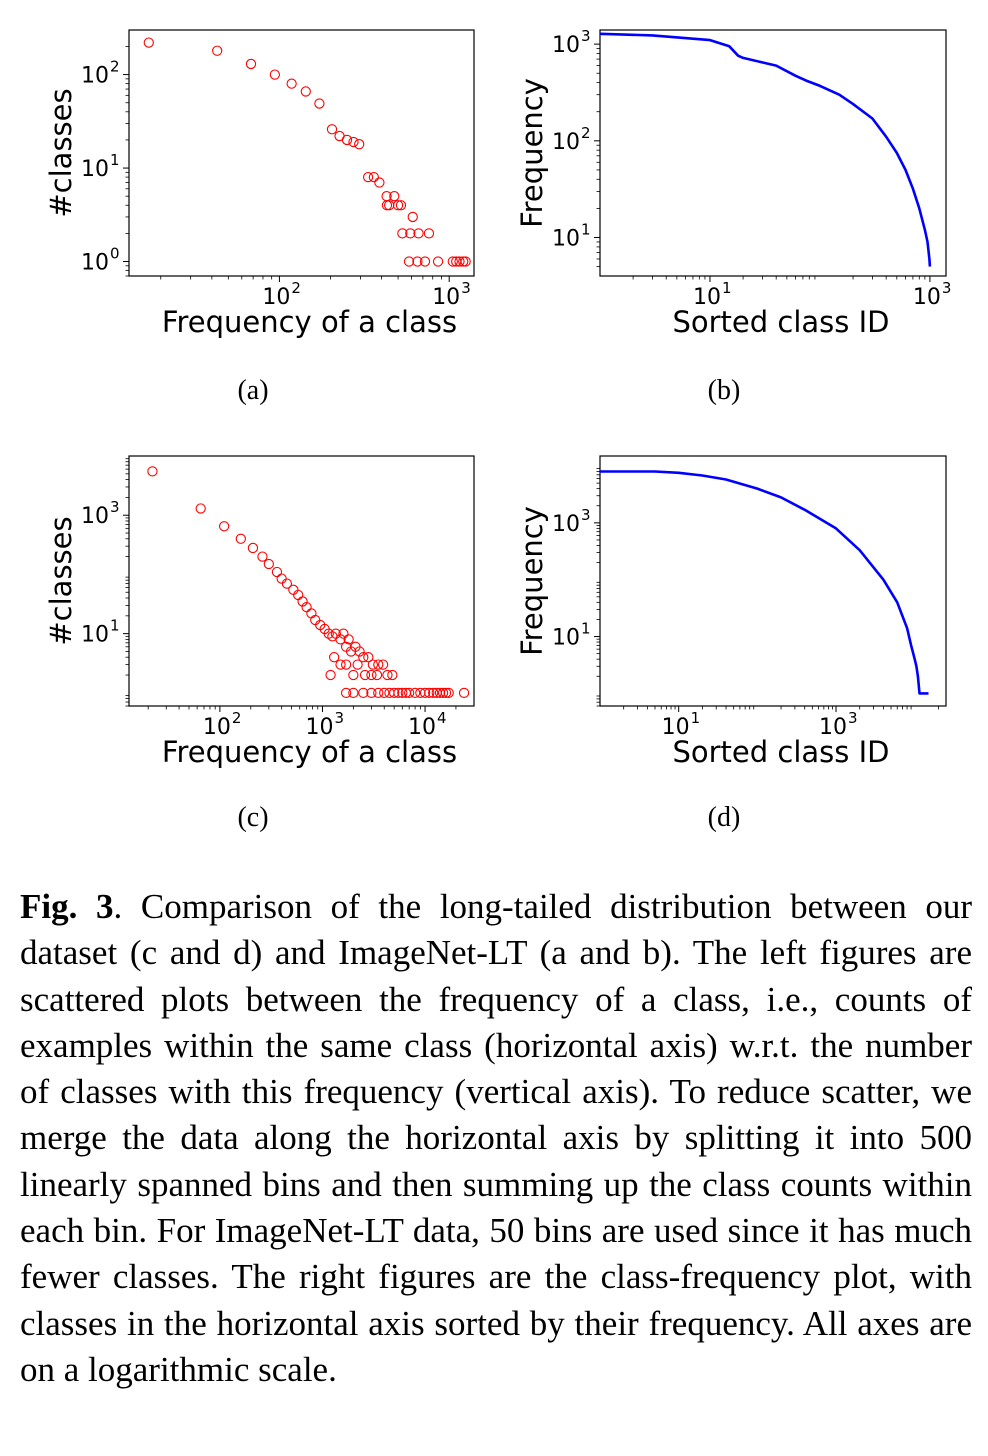 Image resolution: width=988 pixels, height=1456 pixels. Describe the element at coordinates (724, 817) in the screenshot. I see `panel-label-d: (d)` at that location.